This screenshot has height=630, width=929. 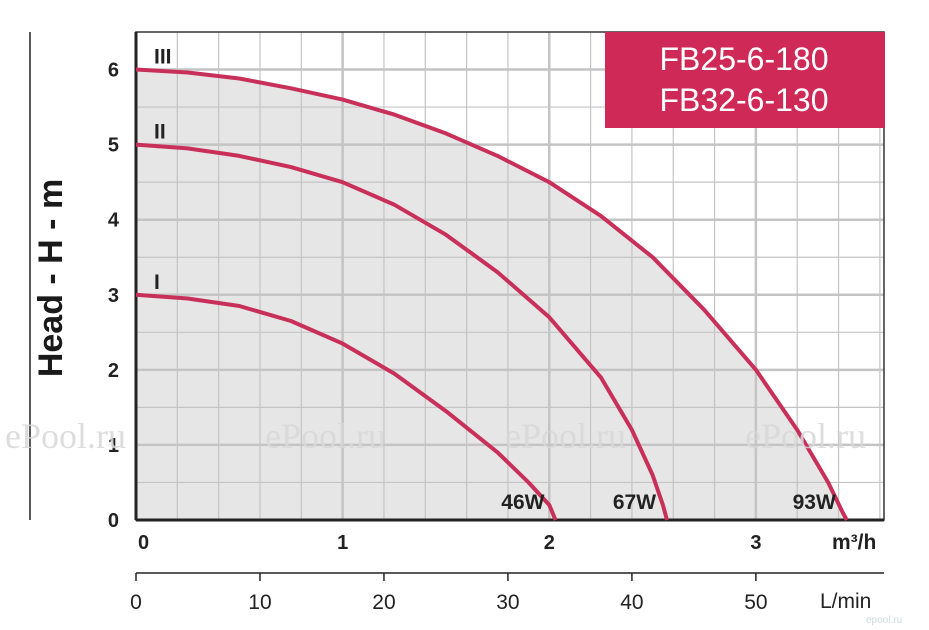 I want to click on watermark-2: ePool.ru, so click(x=325, y=436).